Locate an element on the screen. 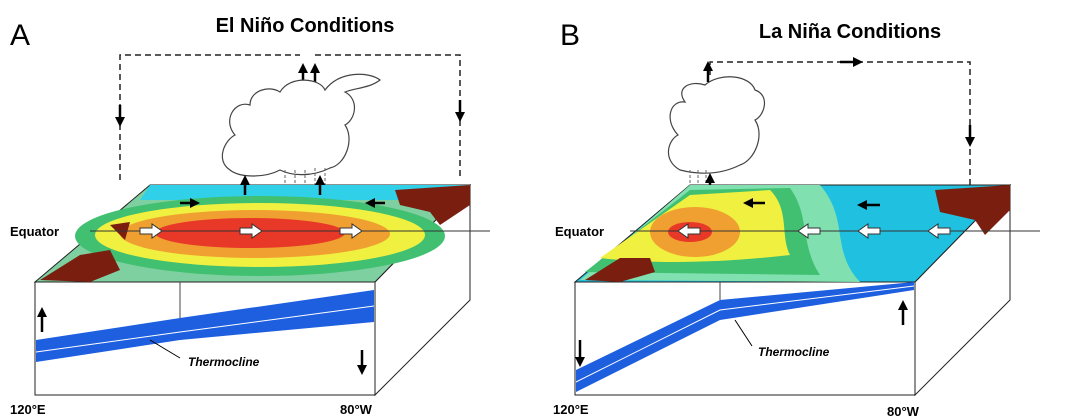 Image resolution: width=1065 pixels, height=420 pixels. cool-band is located at coordinates (305, 192).